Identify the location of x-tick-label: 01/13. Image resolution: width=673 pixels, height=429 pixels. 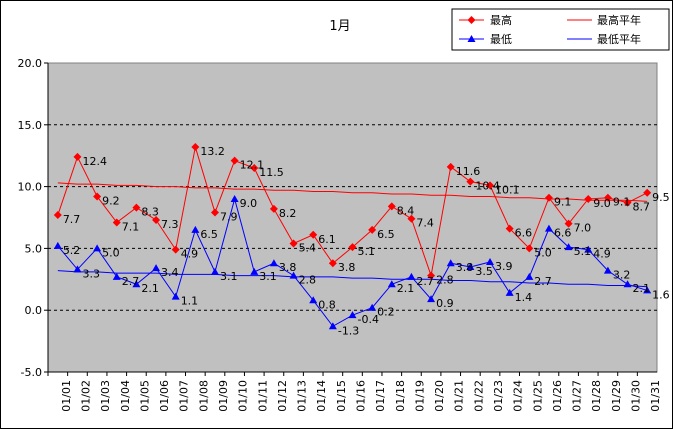
(302, 396).